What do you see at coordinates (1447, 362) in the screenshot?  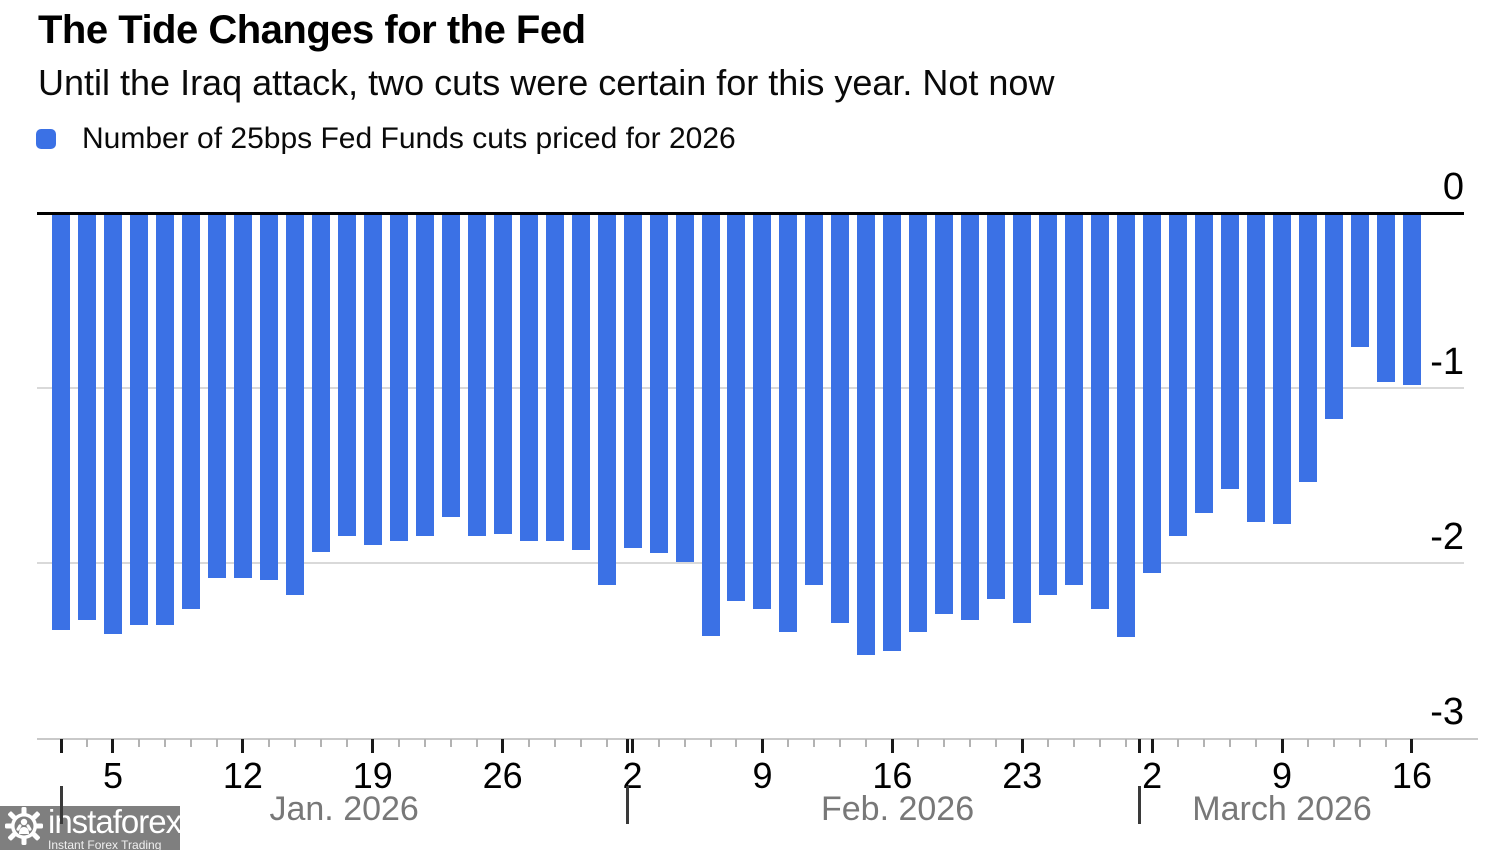 I see `y-tick-label: -1` at bounding box center [1447, 362].